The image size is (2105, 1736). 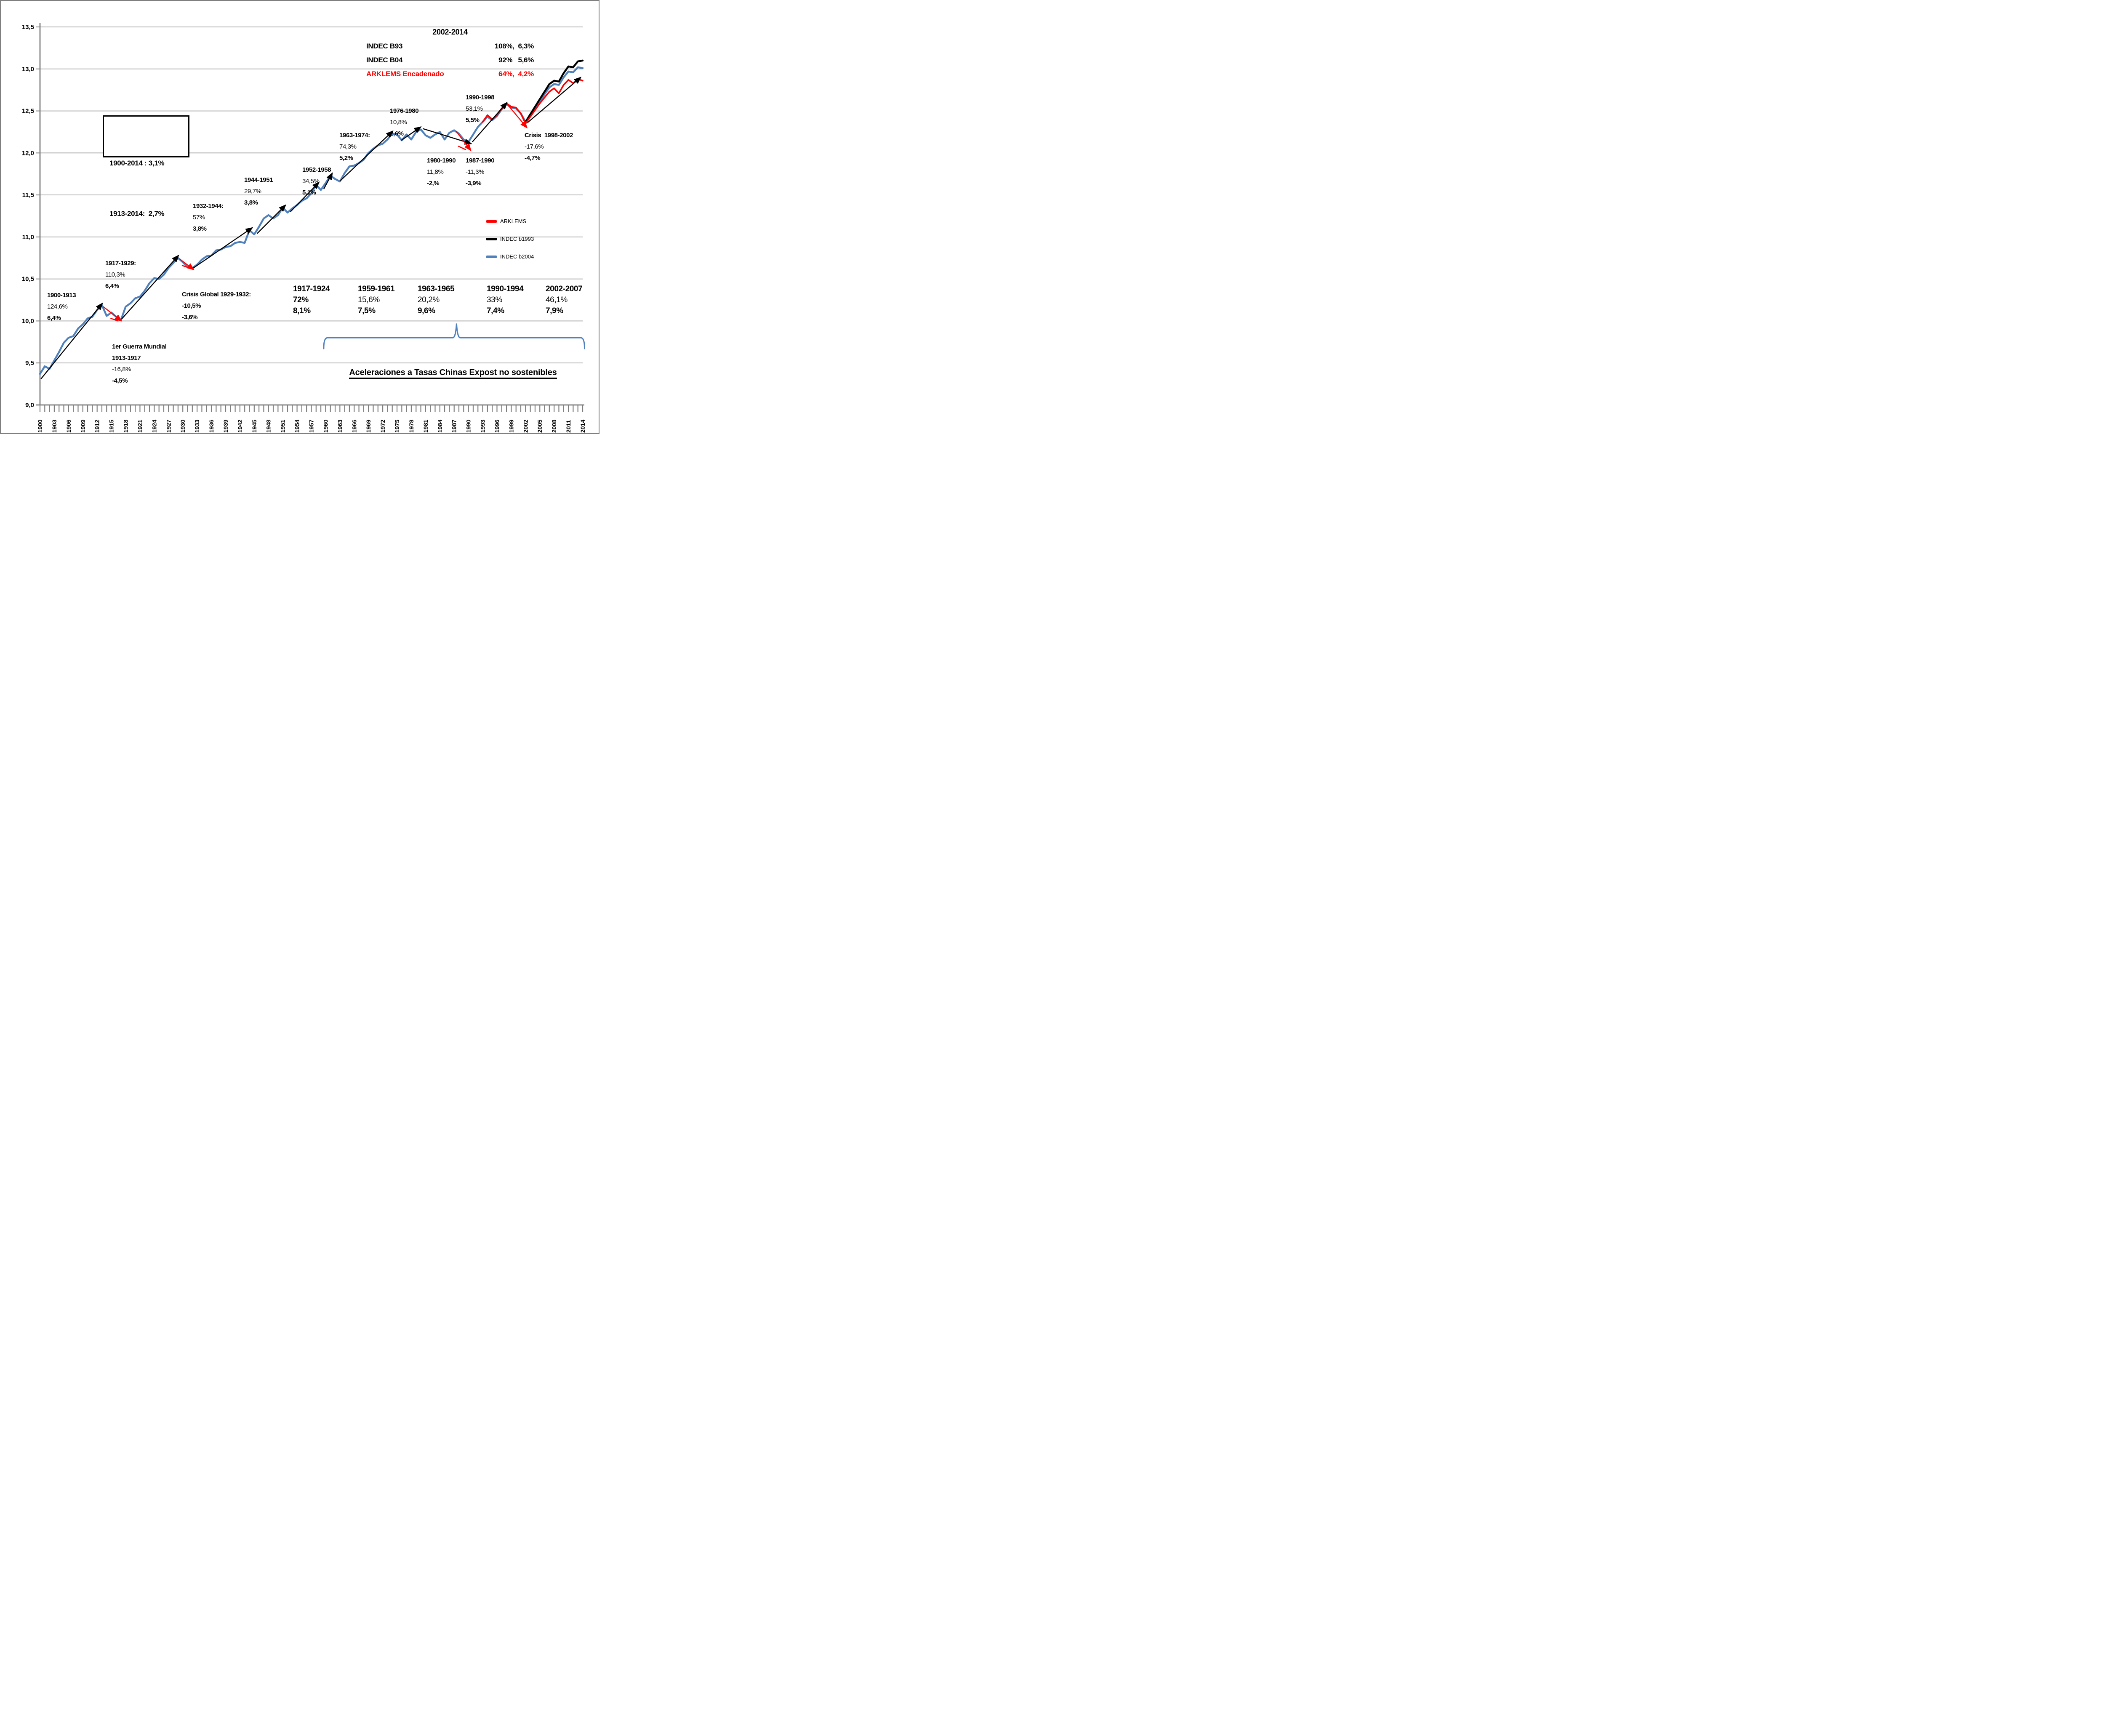 What do you see at coordinates (454, 336) in the screenshot?
I see `acceleration-brace` at bounding box center [454, 336].